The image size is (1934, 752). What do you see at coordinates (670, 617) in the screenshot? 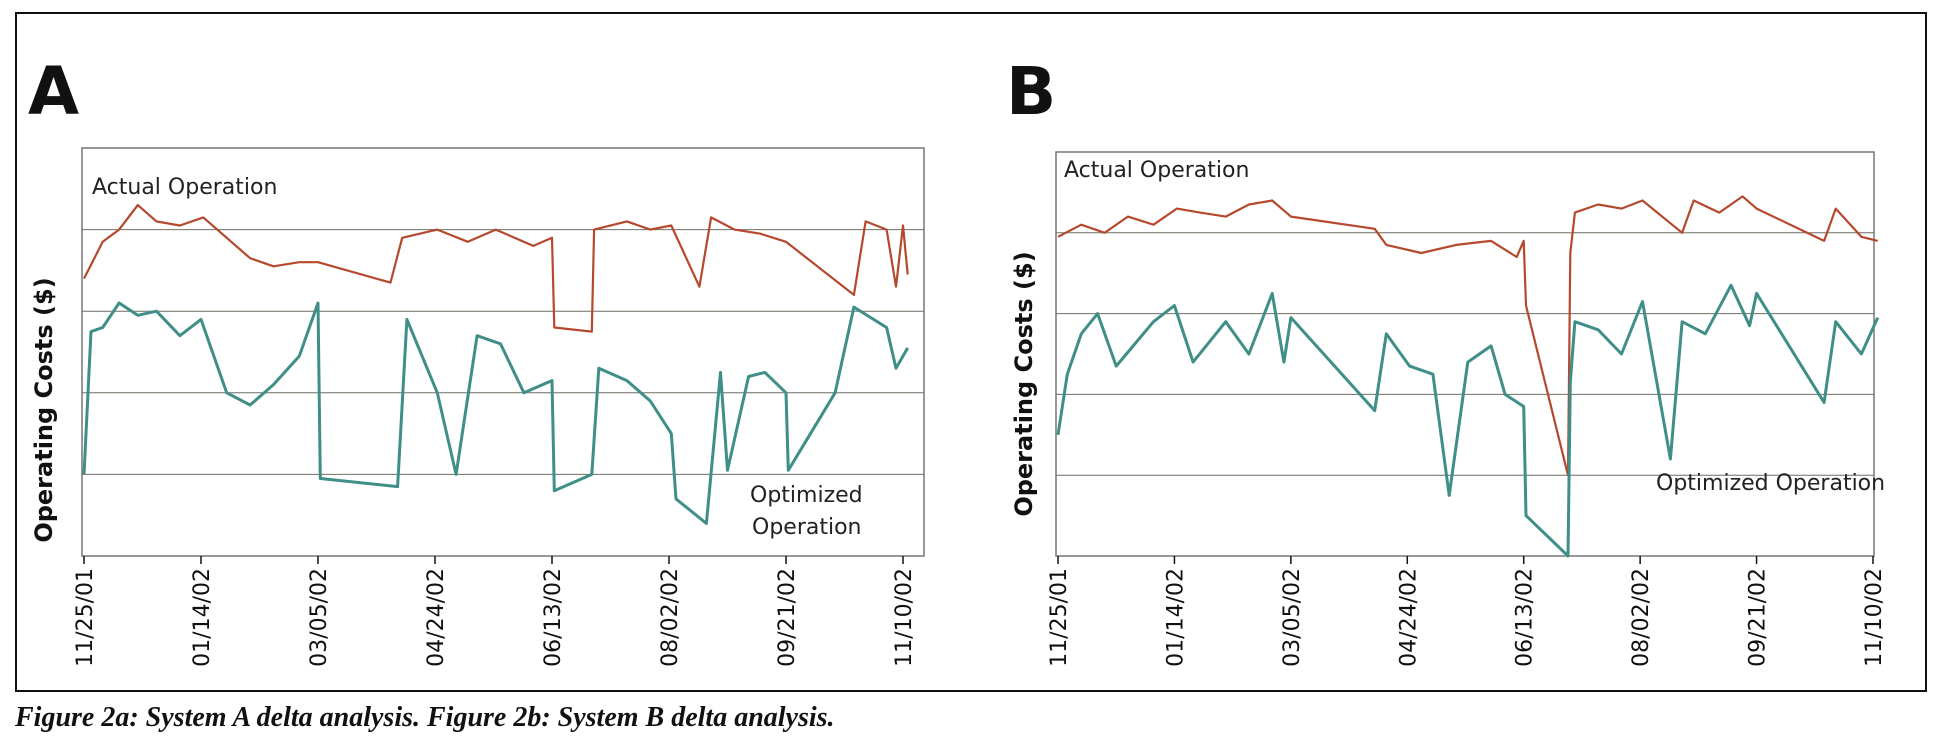
I see `x-tick-label-a-6: 08/02/02` at bounding box center [670, 617].